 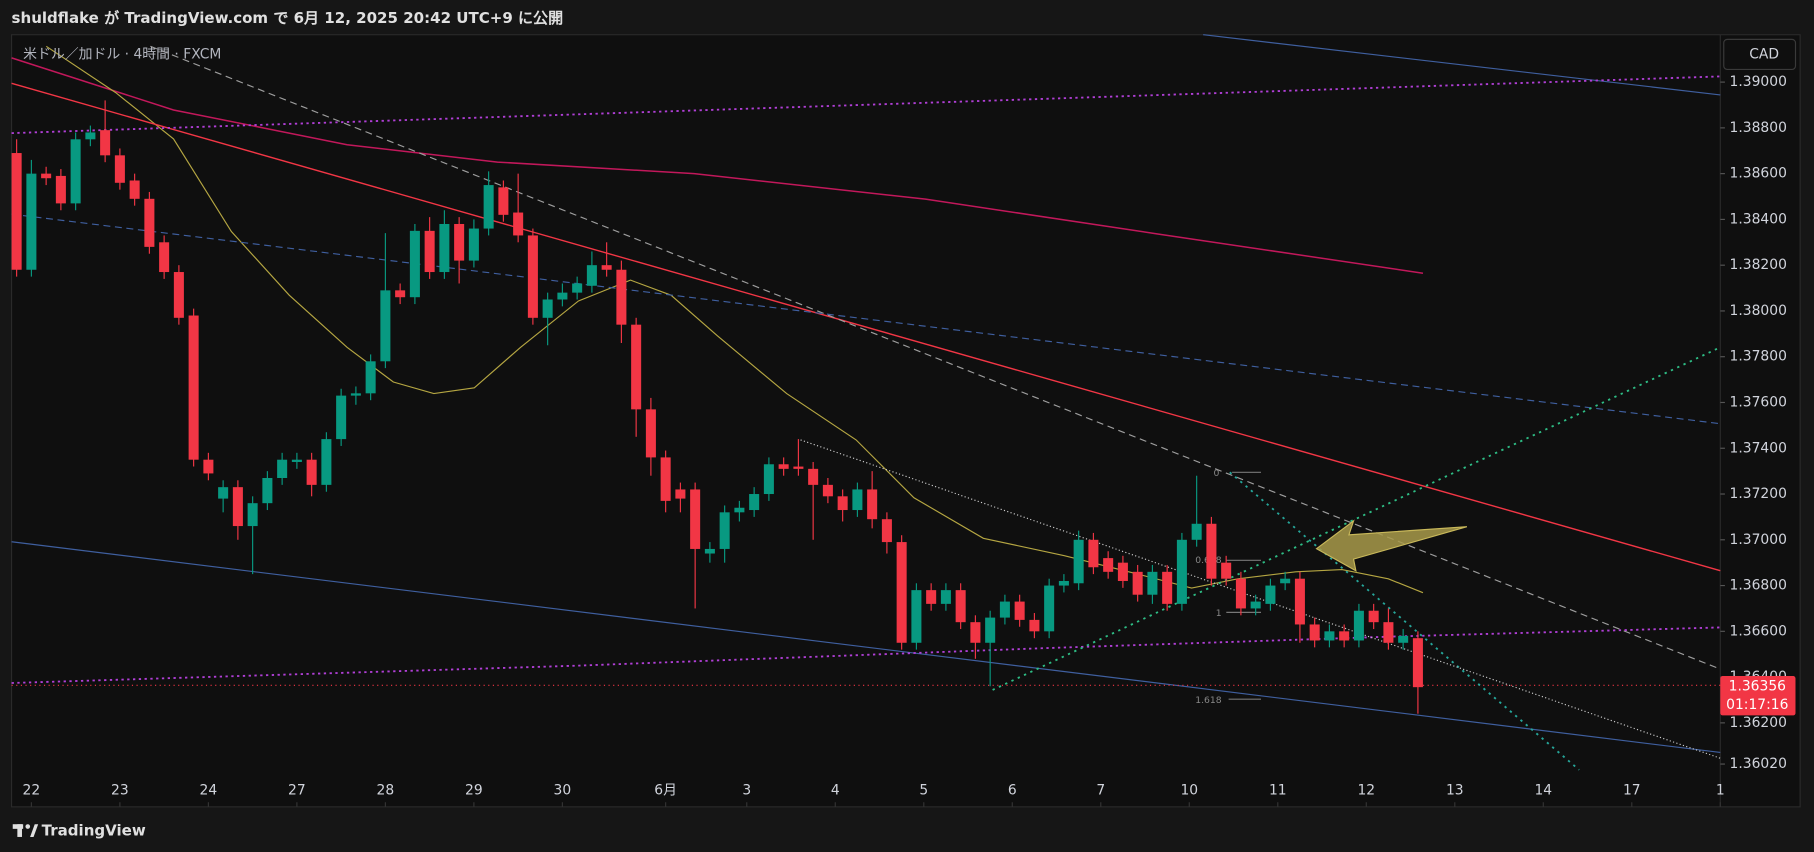 What do you see at coordinates (120, 791) in the screenshot?
I see `x-tick-label: 23` at bounding box center [120, 791].